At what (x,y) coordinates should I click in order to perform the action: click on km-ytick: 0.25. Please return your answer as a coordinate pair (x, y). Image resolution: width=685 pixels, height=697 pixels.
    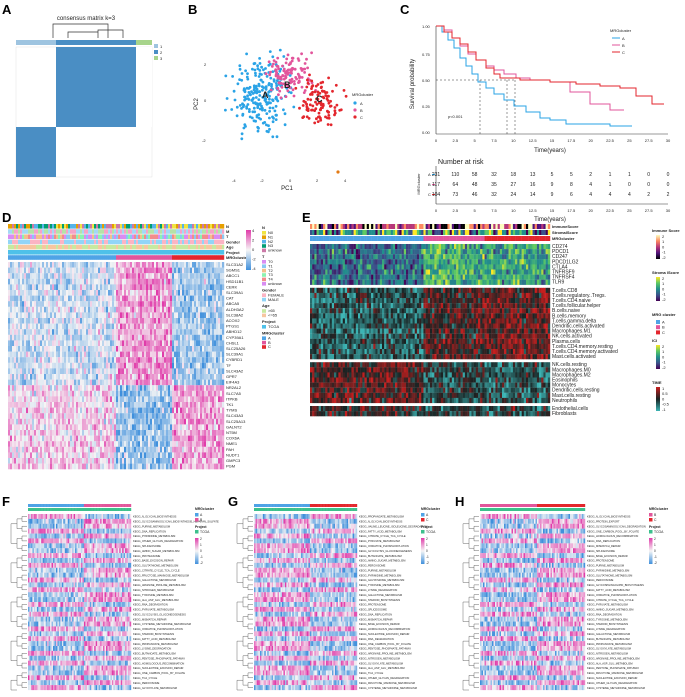
    Looking at the image, I should click on (426, 106).